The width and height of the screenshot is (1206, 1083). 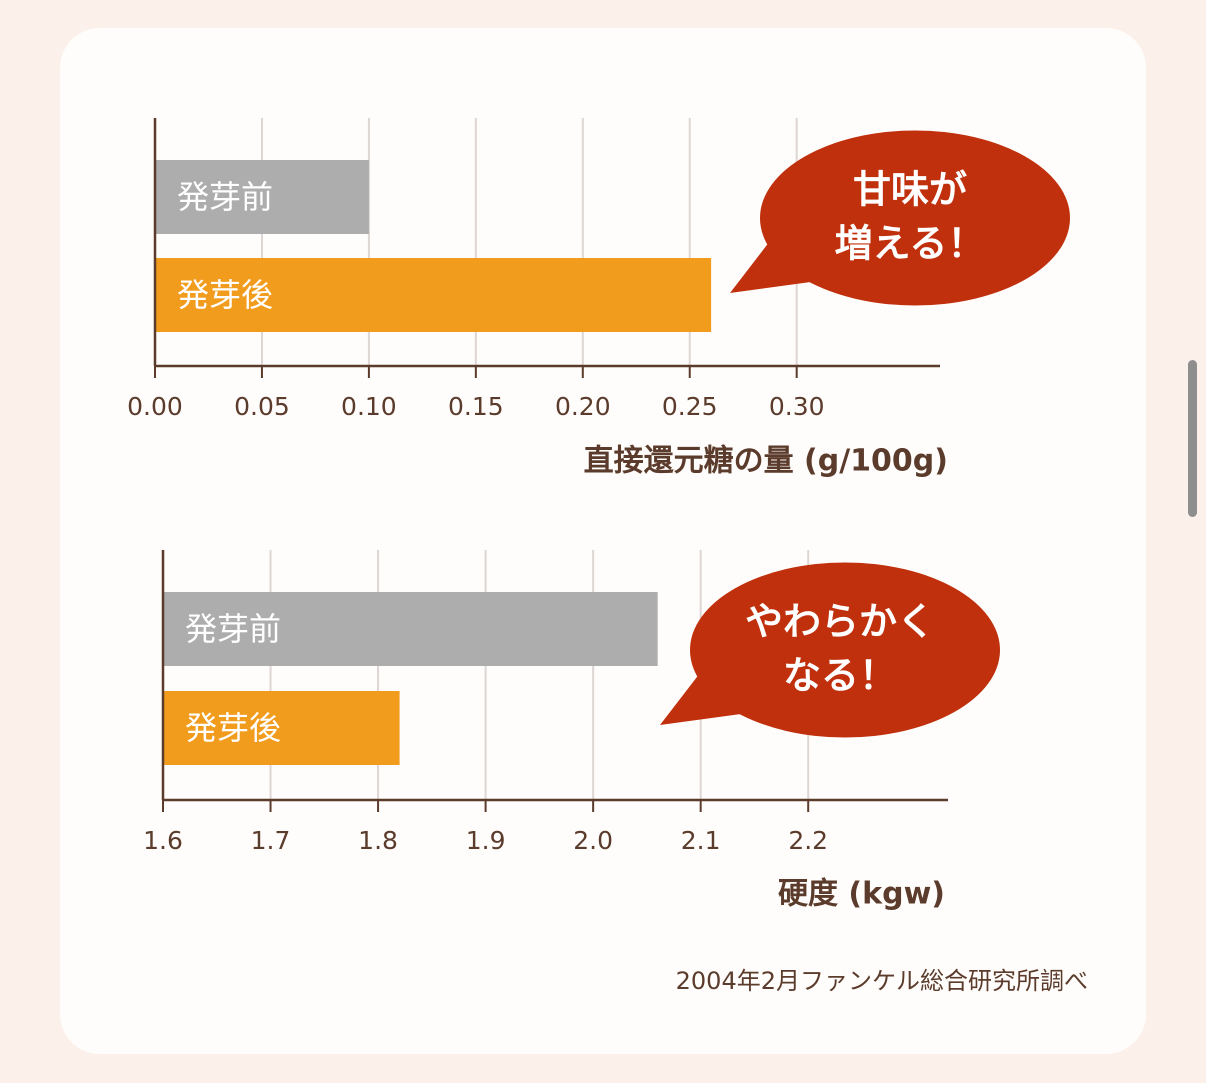 What do you see at coordinates (910, 244) in the screenshot?
I see `bubble-text: 増える！` at bounding box center [910, 244].